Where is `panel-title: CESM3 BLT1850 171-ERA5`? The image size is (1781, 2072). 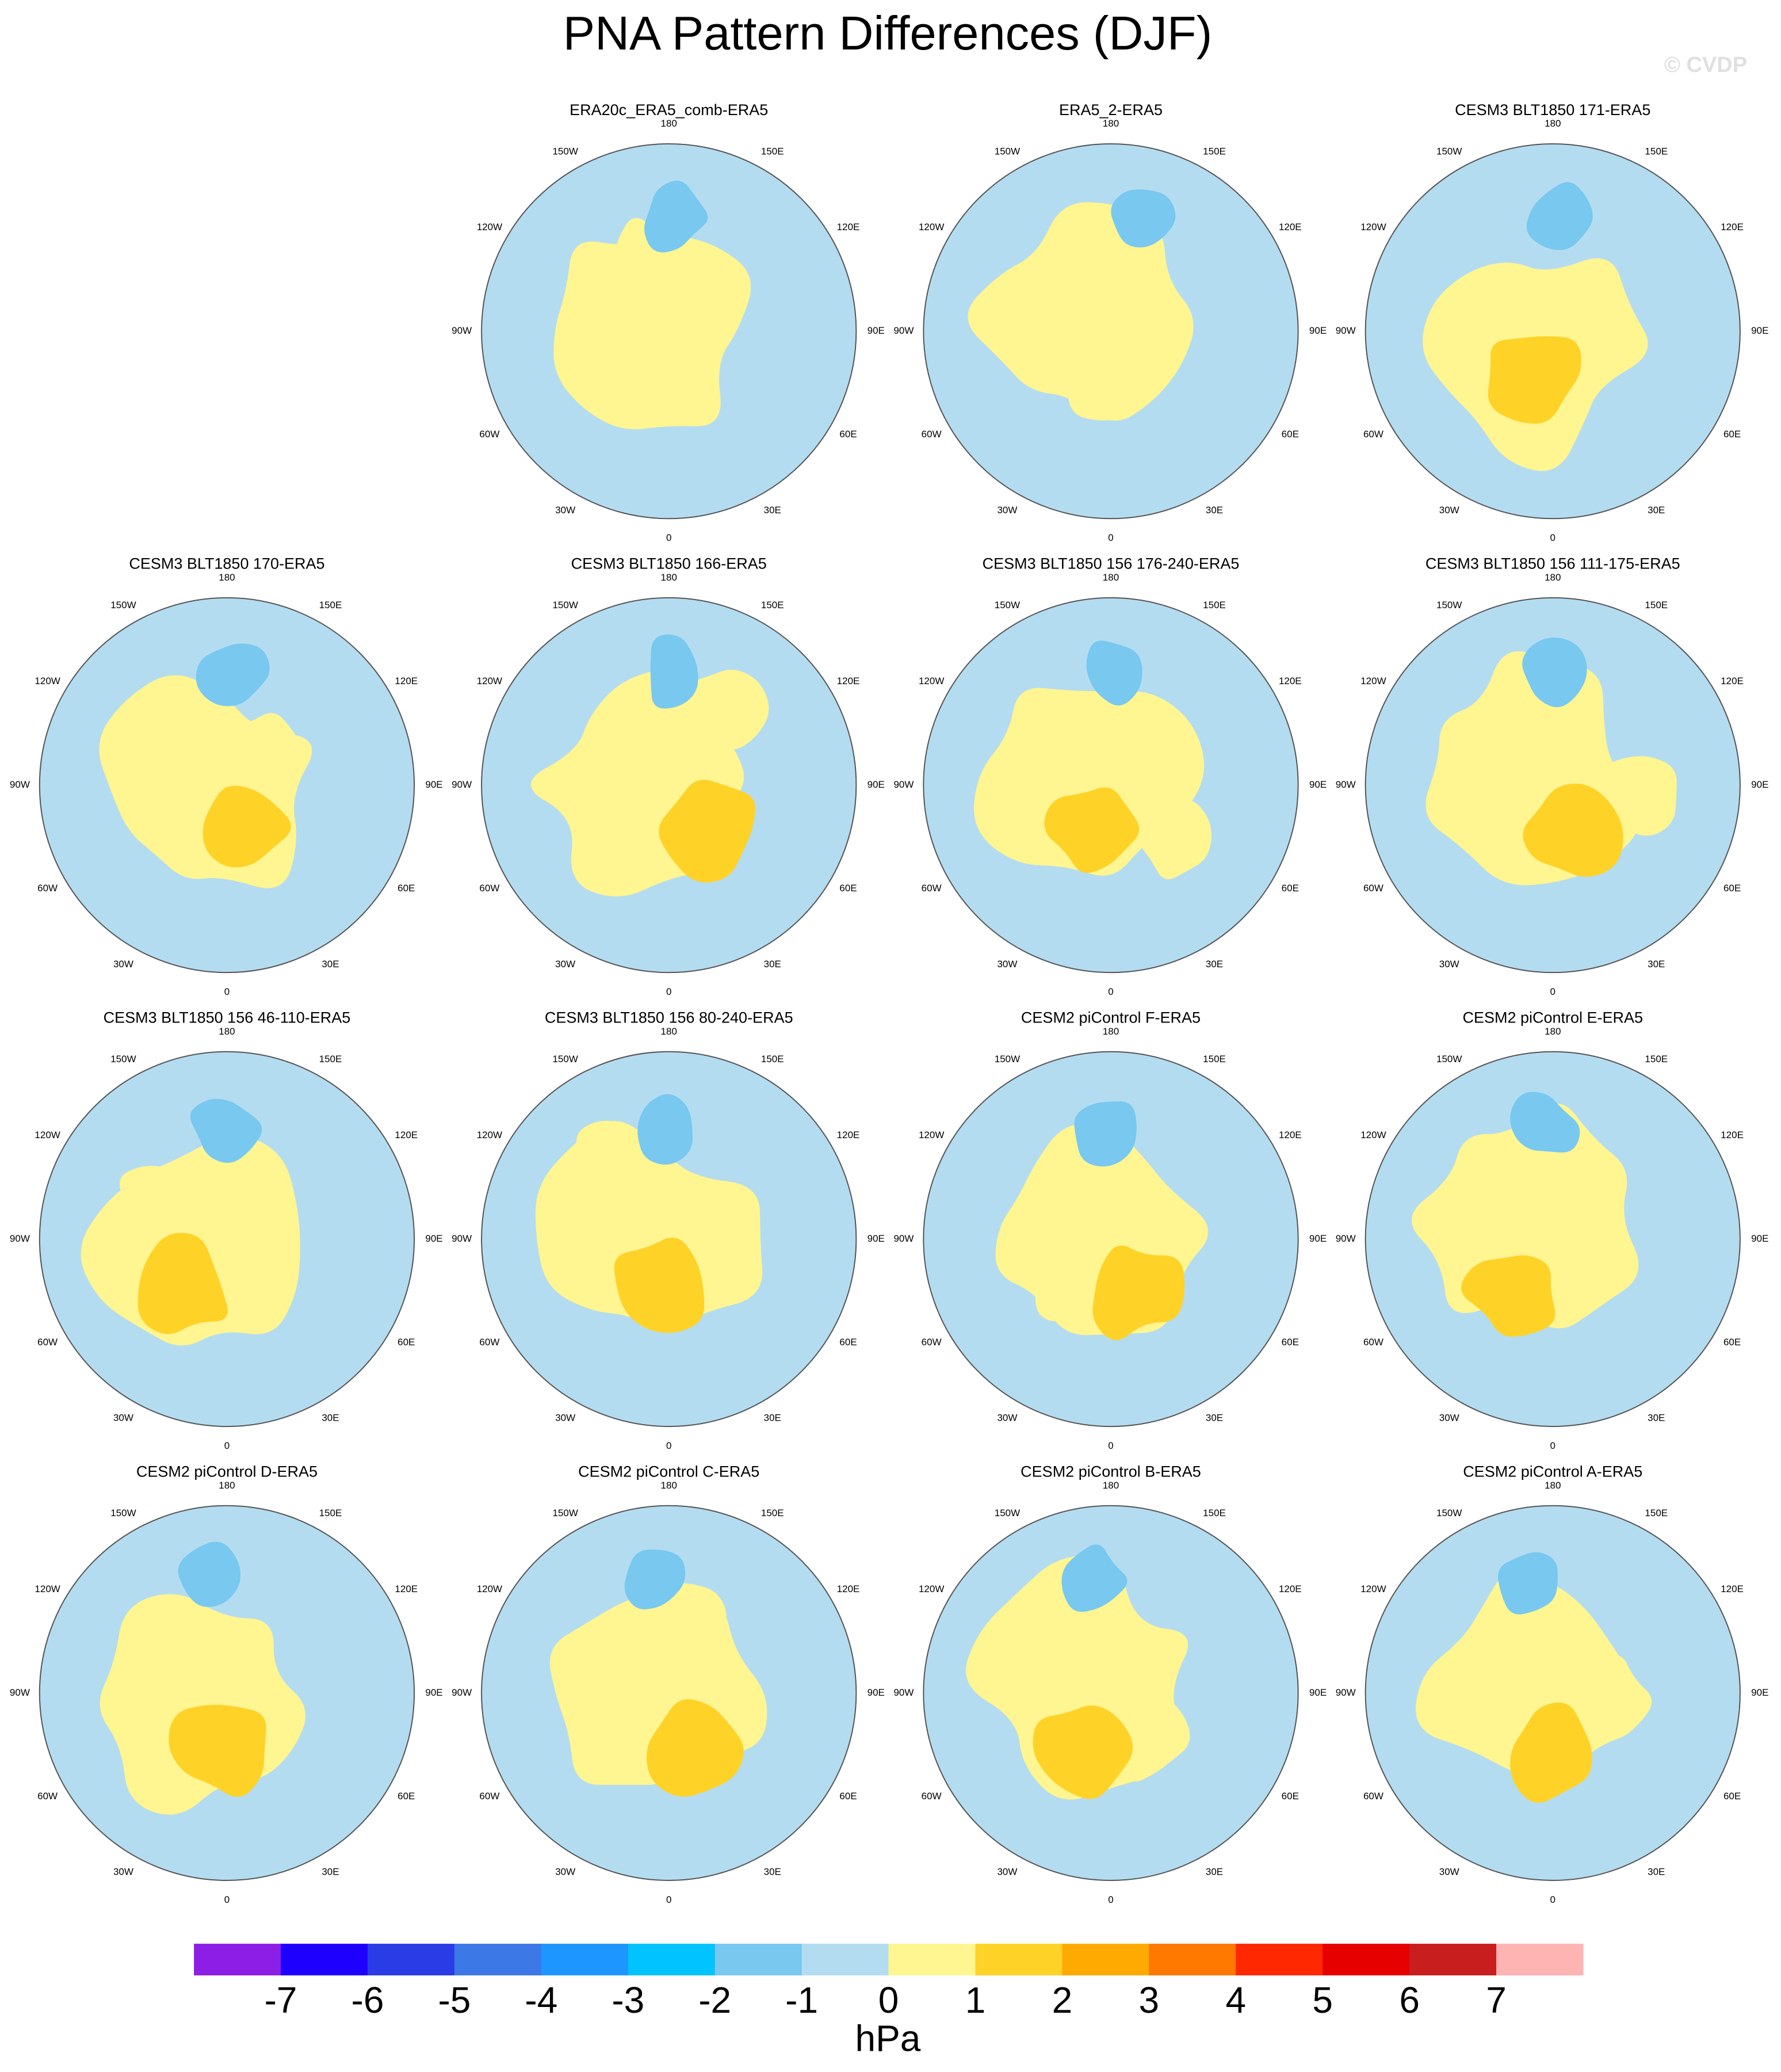 panel-title: CESM3 BLT1850 171-ERA5 is located at coordinates (1552, 110).